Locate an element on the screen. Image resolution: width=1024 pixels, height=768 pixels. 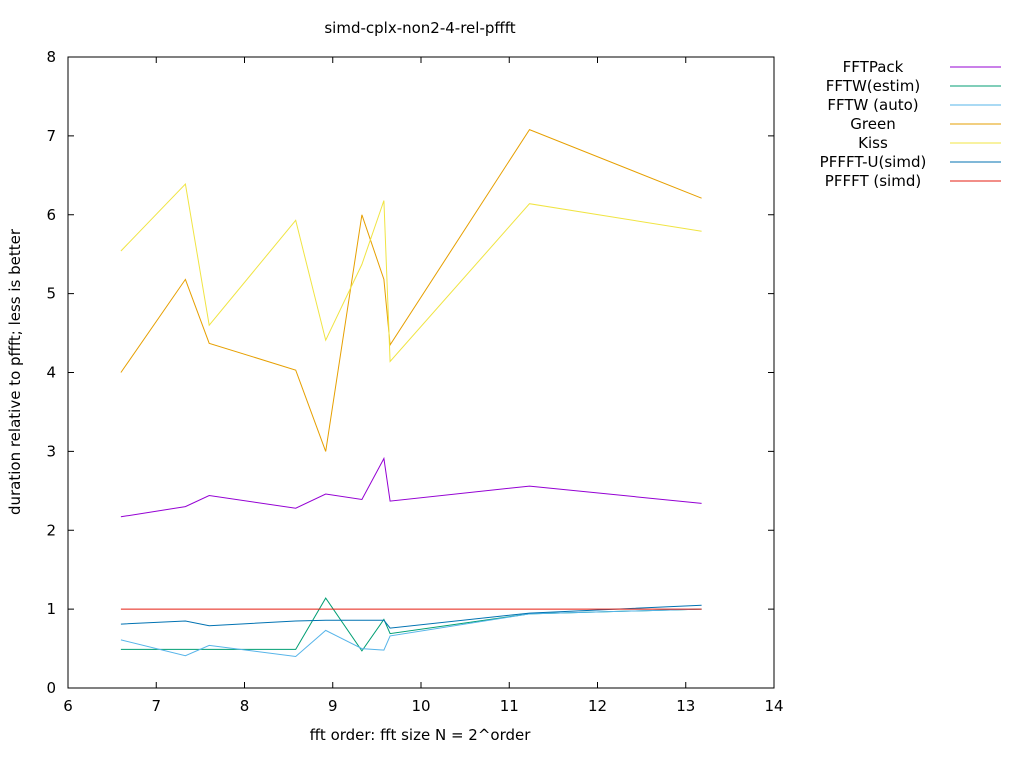
y-tick-label: 2 is located at coordinates (51, 530).